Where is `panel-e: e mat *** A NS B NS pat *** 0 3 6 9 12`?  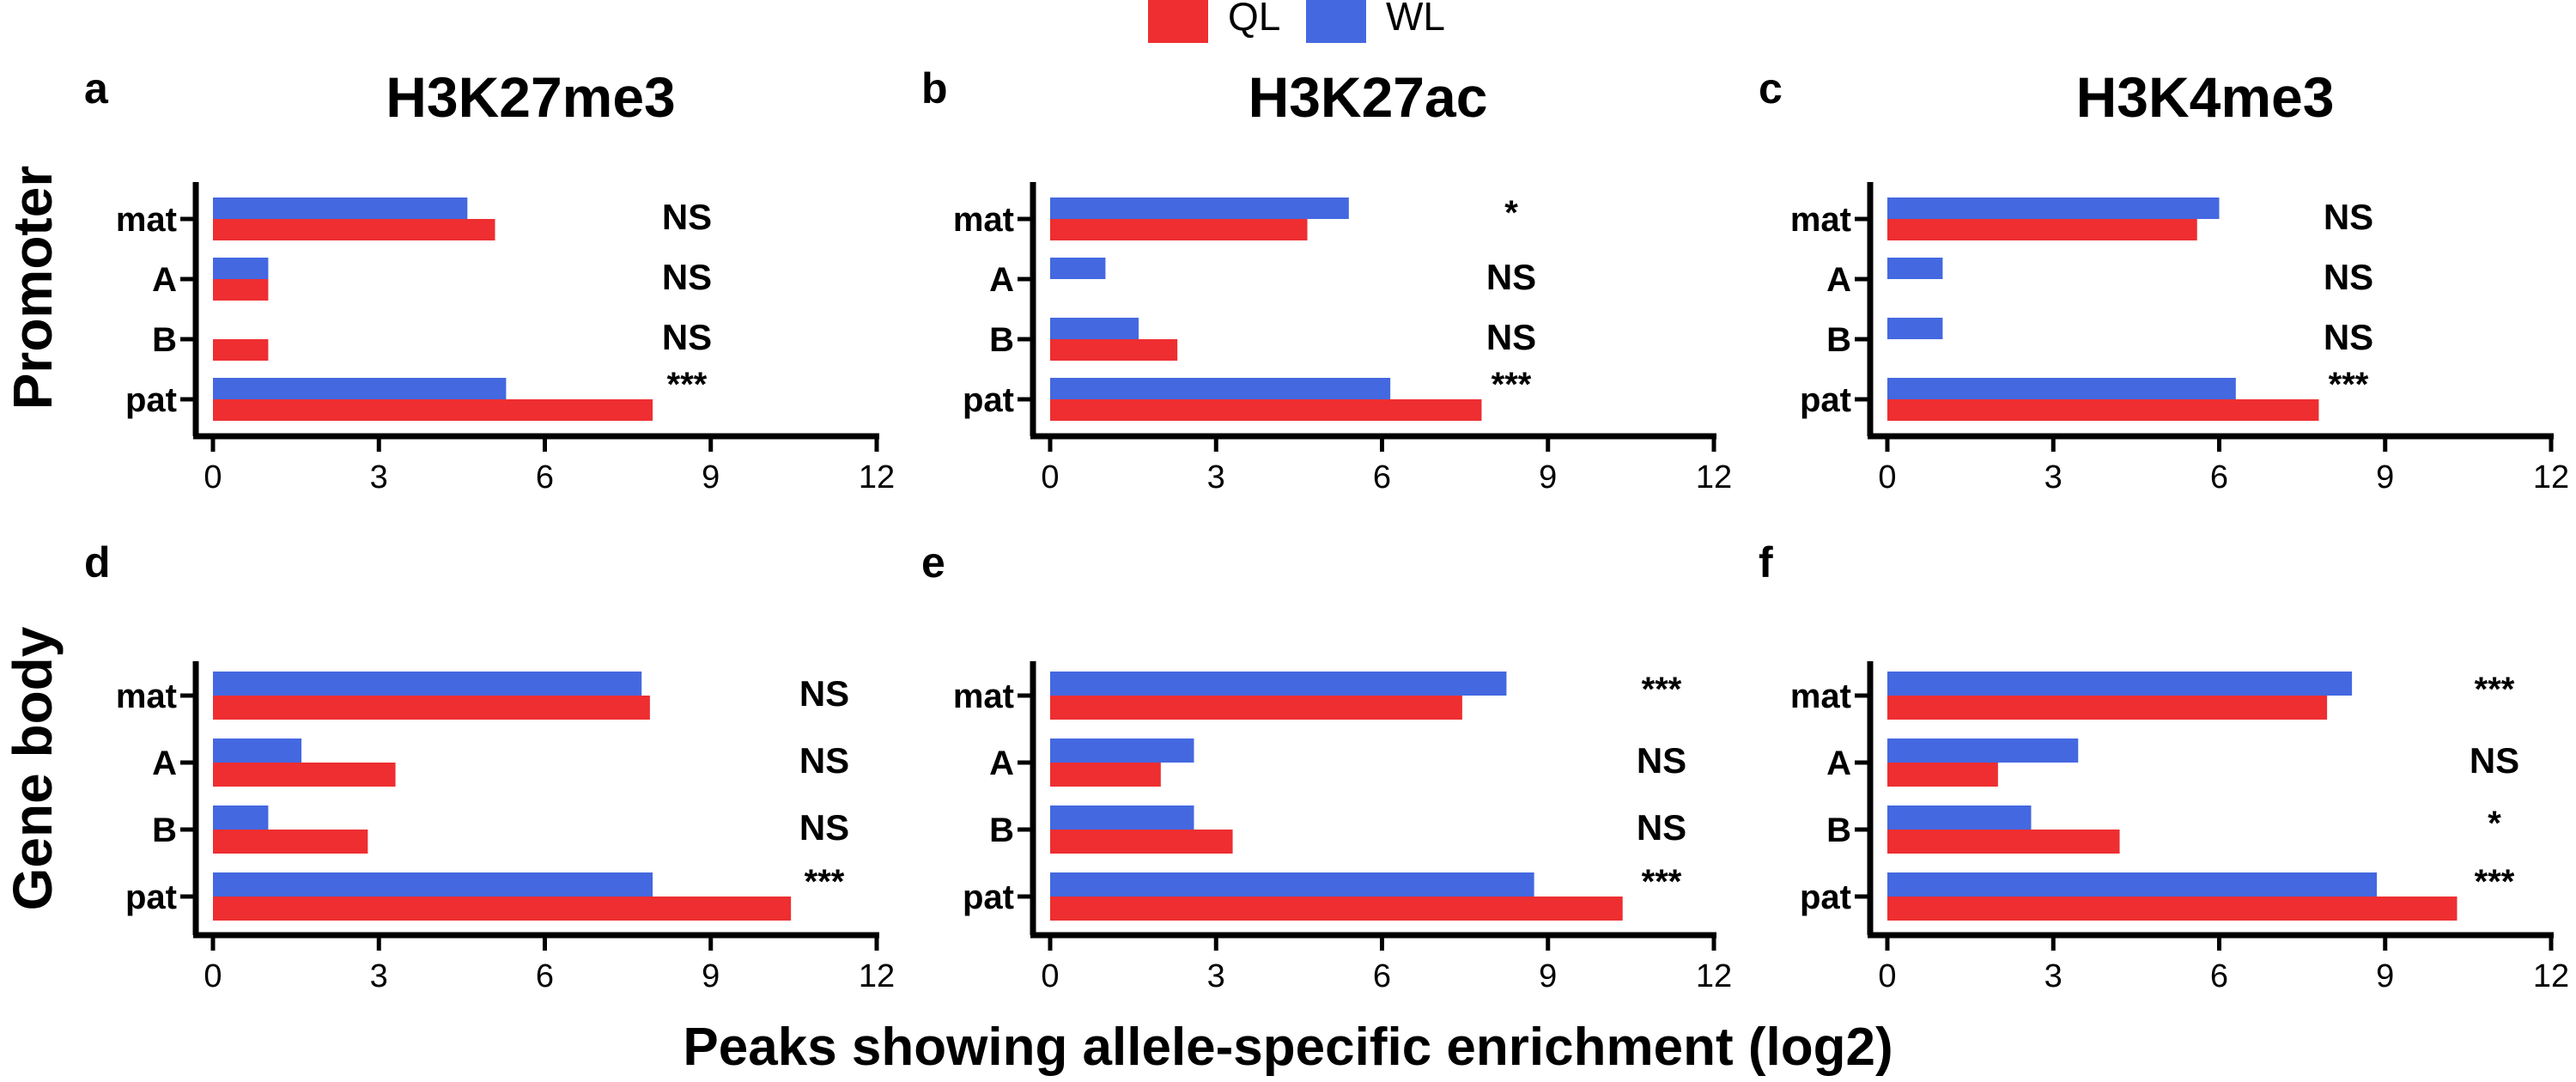 panel-e: e mat *** A NS B NS pat *** 0 3 6 9 12 is located at coordinates (1327, 766).